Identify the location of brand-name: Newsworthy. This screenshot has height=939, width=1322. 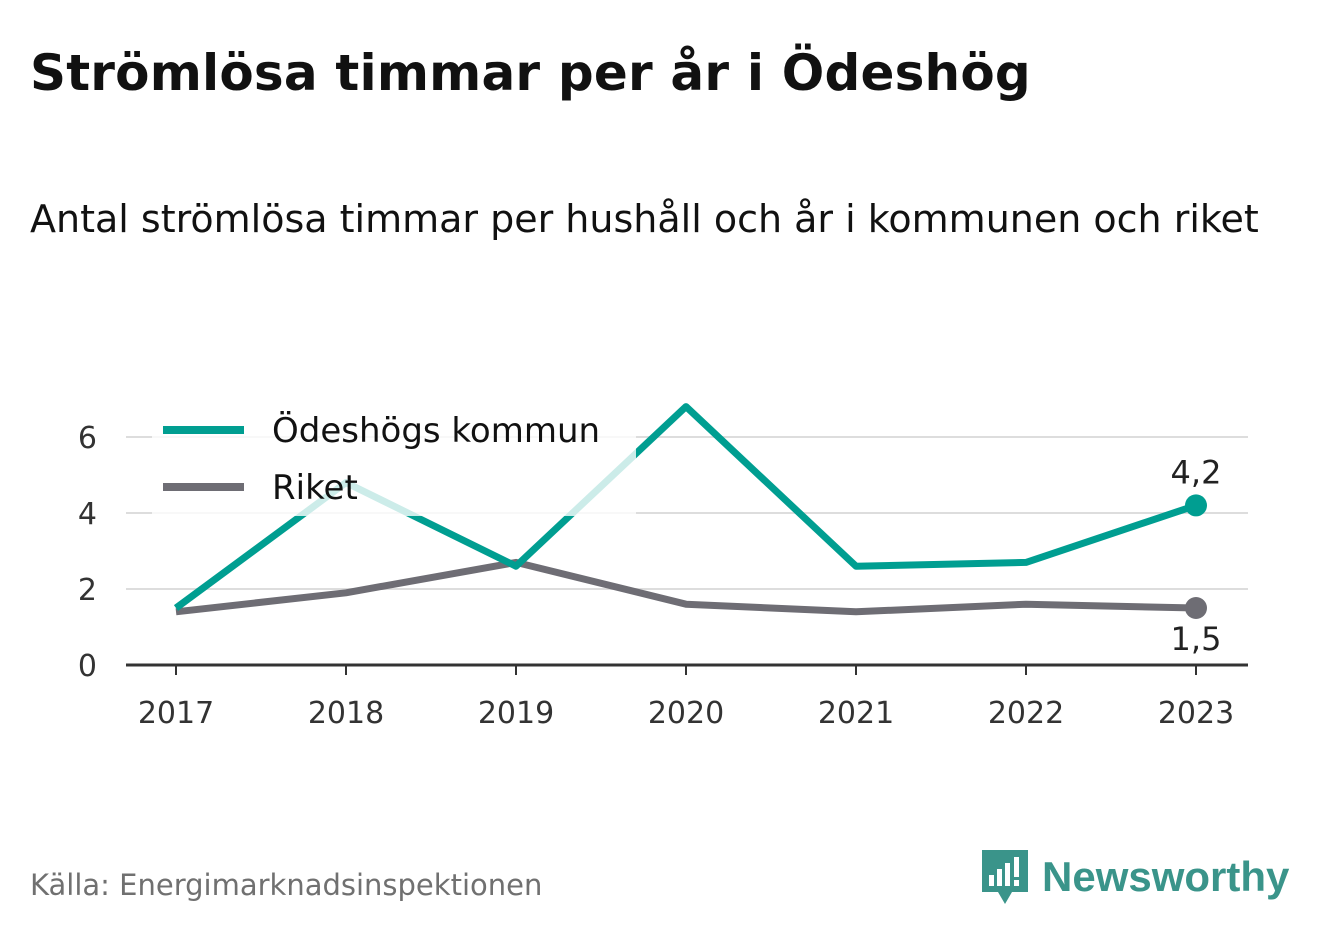
(1166, 876).